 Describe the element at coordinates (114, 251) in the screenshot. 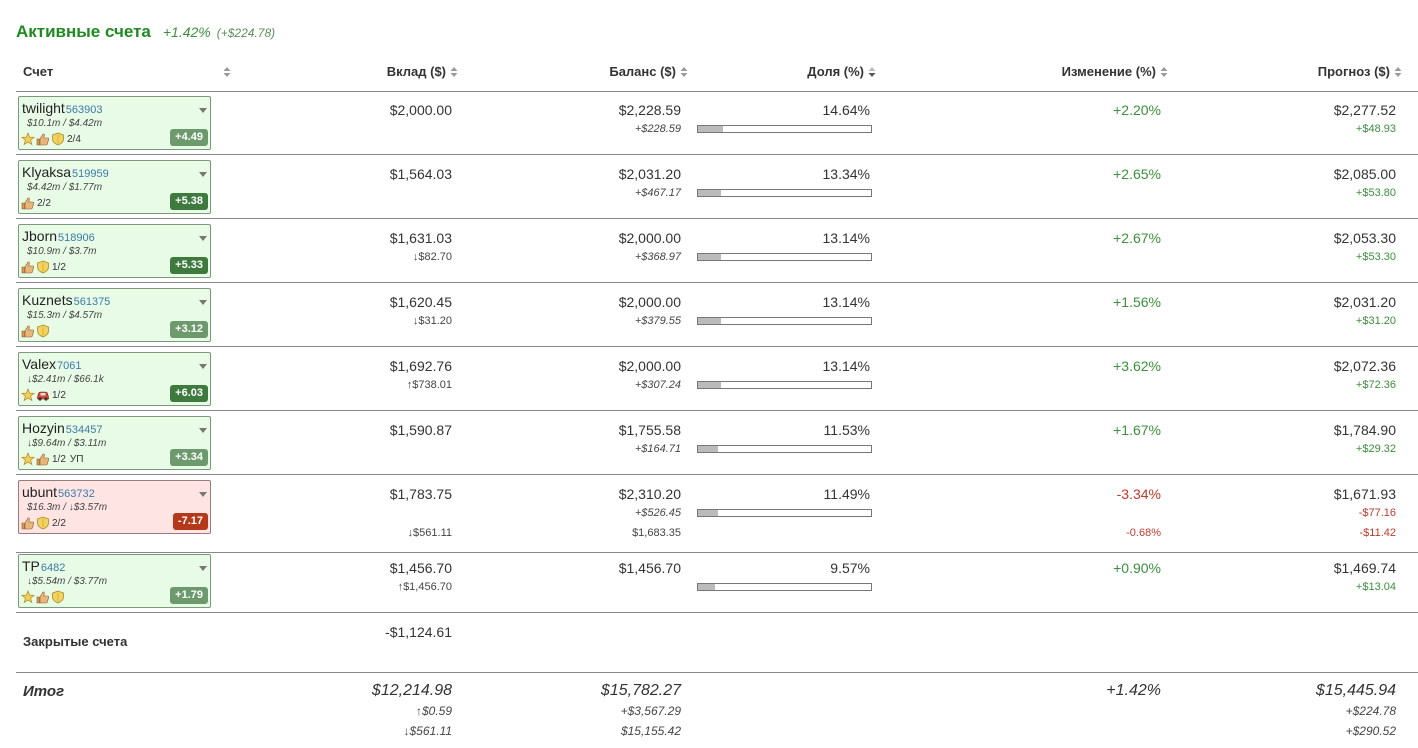

I see `account-card: Jborn518906 $10.9m / $3.7m 1/2 +5.33` at that location.